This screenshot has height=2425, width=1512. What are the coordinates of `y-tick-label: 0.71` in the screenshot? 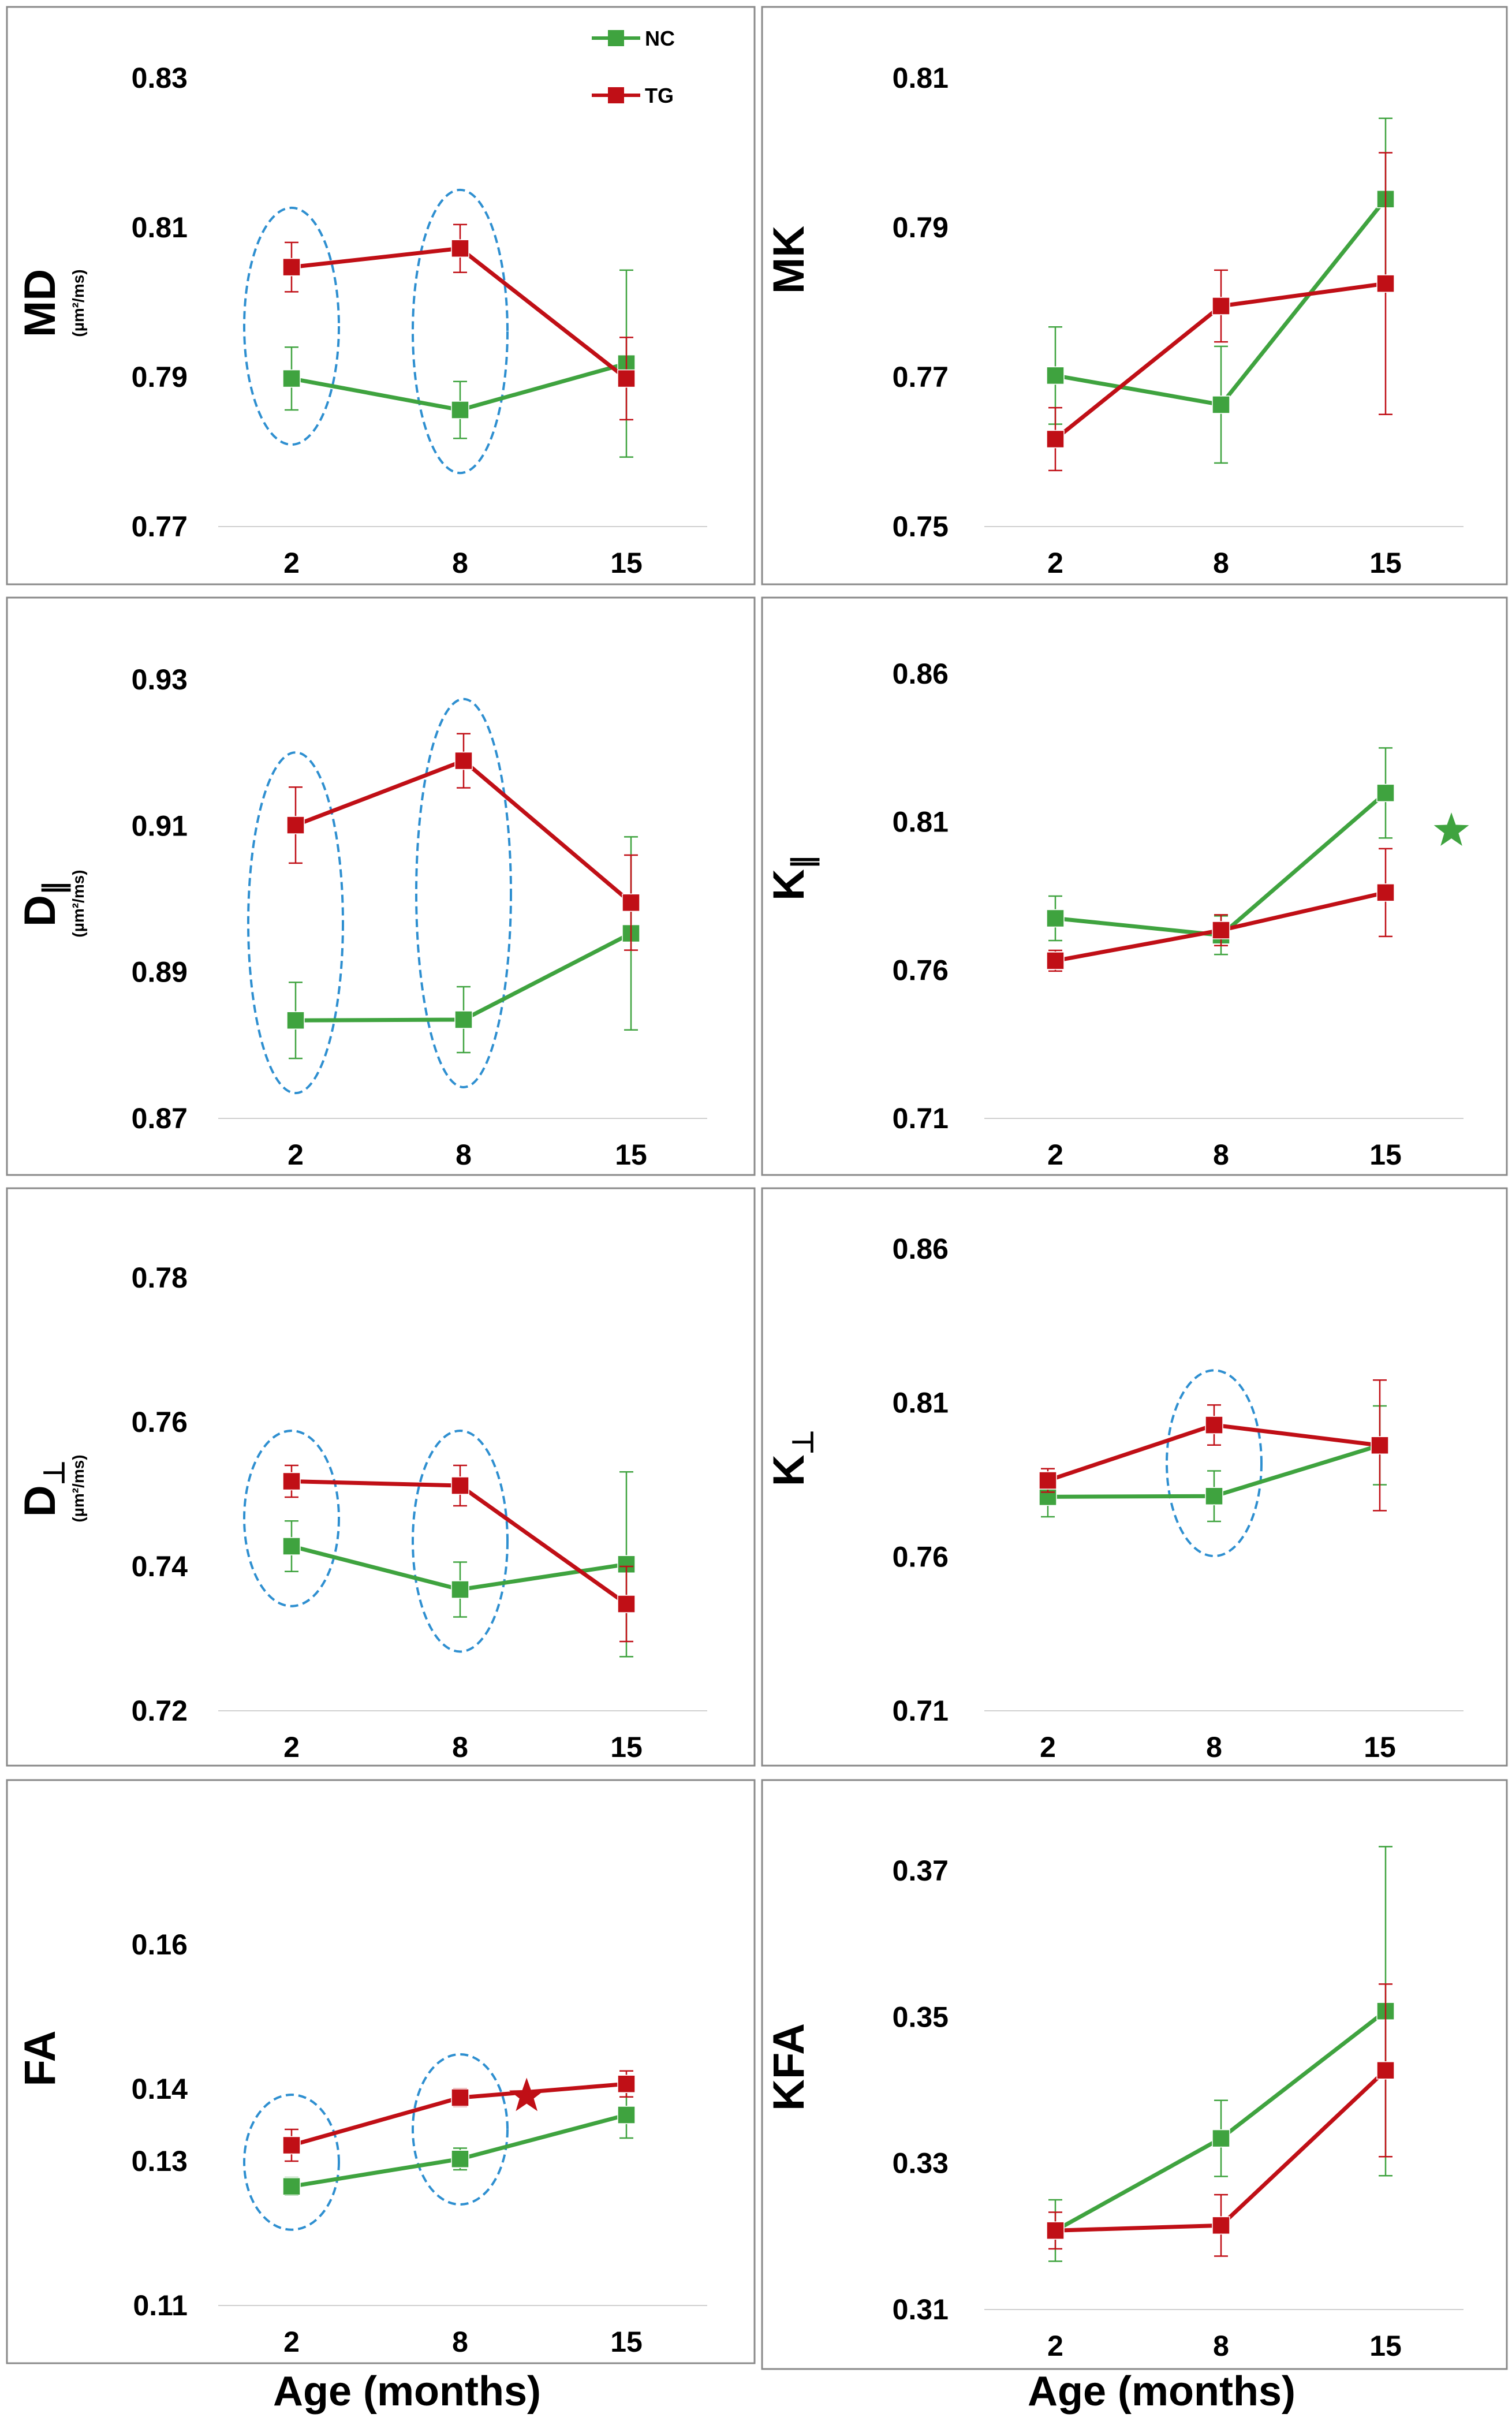 It's located at (921, 1711).